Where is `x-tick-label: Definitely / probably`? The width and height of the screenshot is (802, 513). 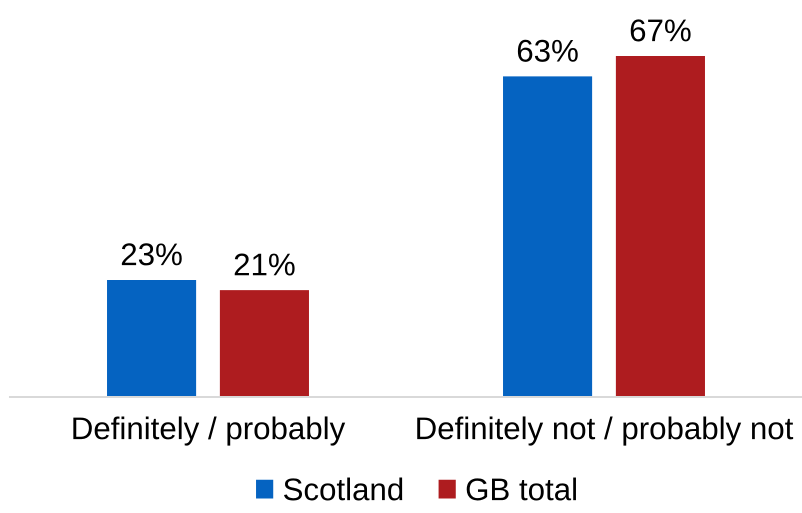
x-tick-label: Definitely / probably is located at coordinates (209, 431).